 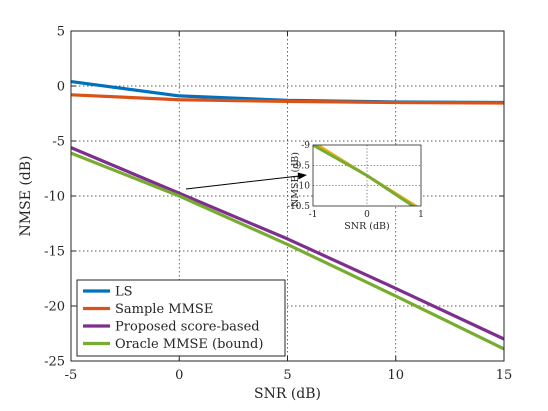 I want to click on inset-series-line-oracle-mmse-bound, so click(x=364, y=175).